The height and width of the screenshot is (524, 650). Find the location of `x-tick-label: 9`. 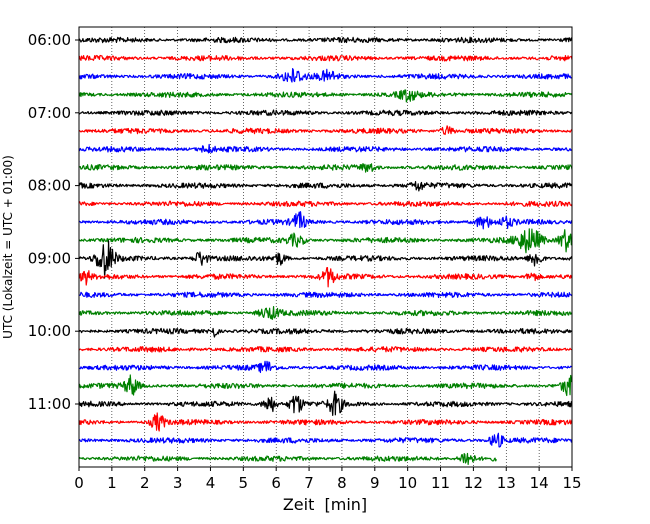

x-tick-label: 9 is located at coordinates (375, 483).